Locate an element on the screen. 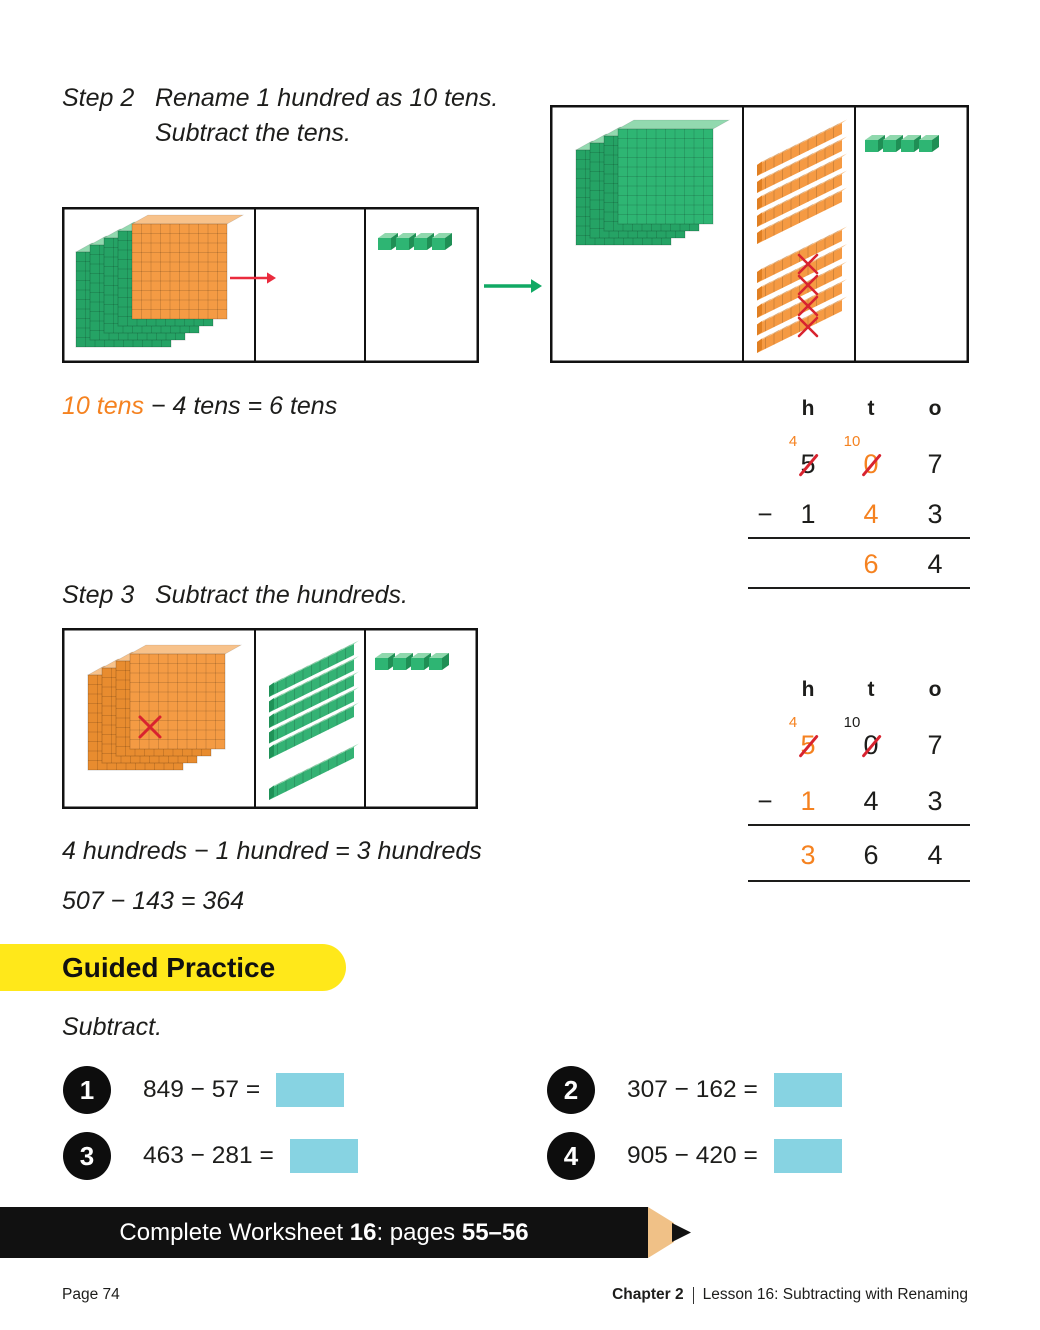  problem-4-number-badge: 4 is located at coordinates (571, 1156).